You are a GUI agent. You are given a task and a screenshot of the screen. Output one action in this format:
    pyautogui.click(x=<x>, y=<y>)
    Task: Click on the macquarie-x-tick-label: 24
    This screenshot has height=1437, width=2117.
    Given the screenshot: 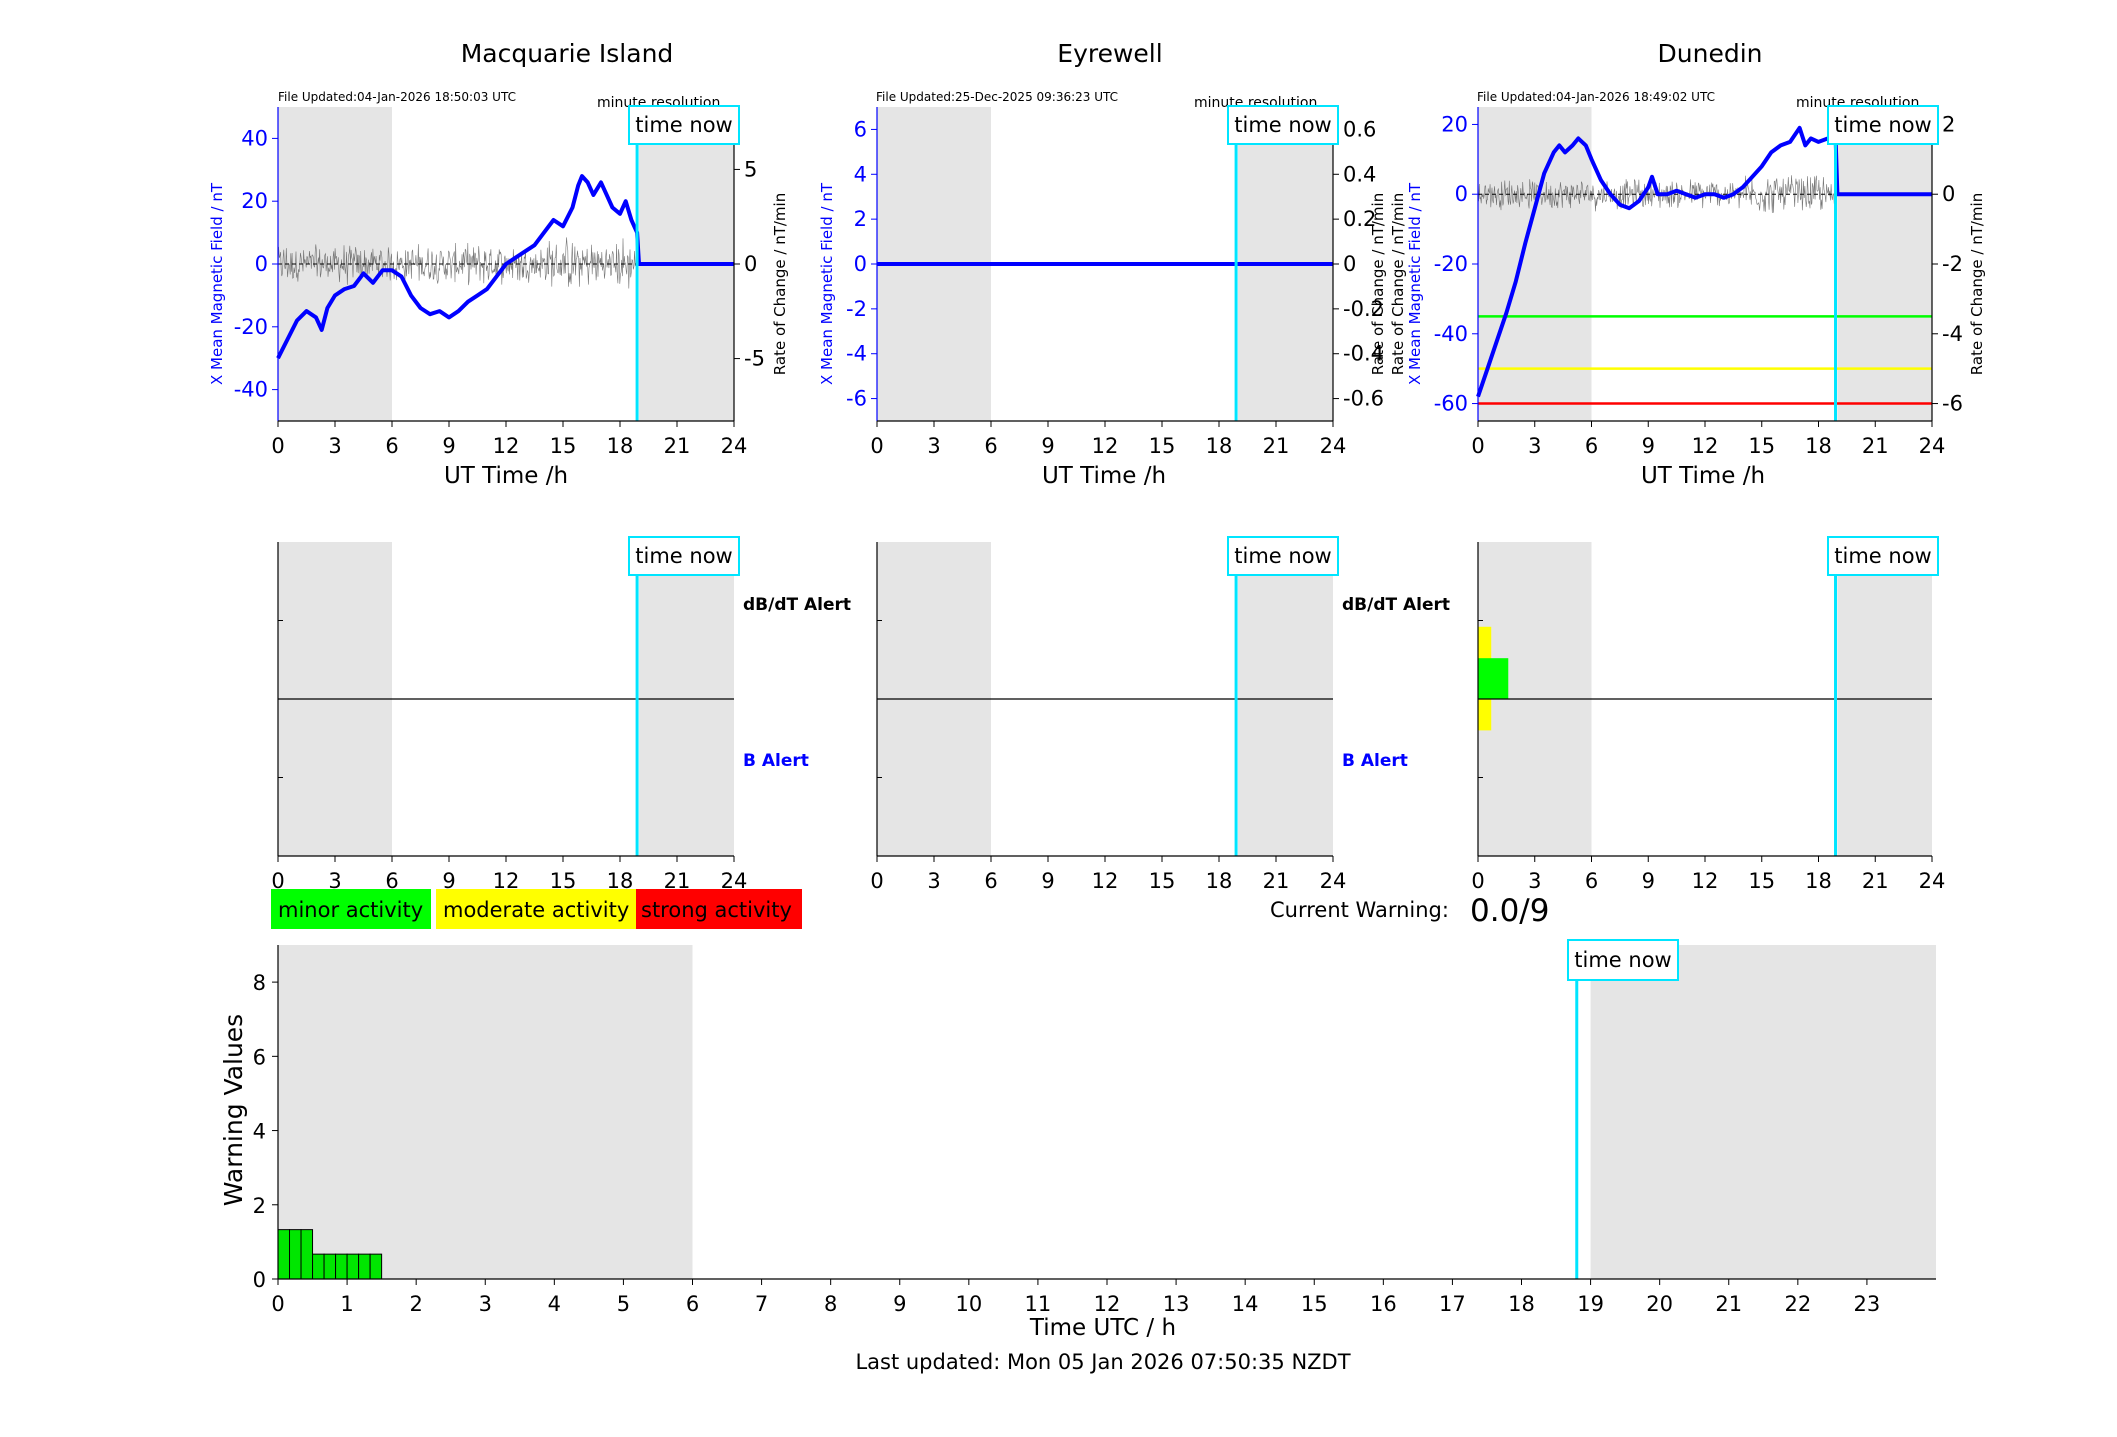 What is the action you would take?
    pyautogui.click(x=734, y=446)
    